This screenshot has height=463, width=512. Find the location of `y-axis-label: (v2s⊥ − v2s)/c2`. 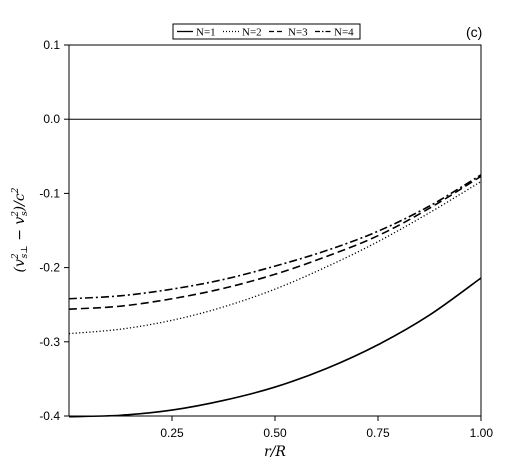

y-axis-label: (v2s⊥ − v2s)/c2 is located at coordinates (20, 229).